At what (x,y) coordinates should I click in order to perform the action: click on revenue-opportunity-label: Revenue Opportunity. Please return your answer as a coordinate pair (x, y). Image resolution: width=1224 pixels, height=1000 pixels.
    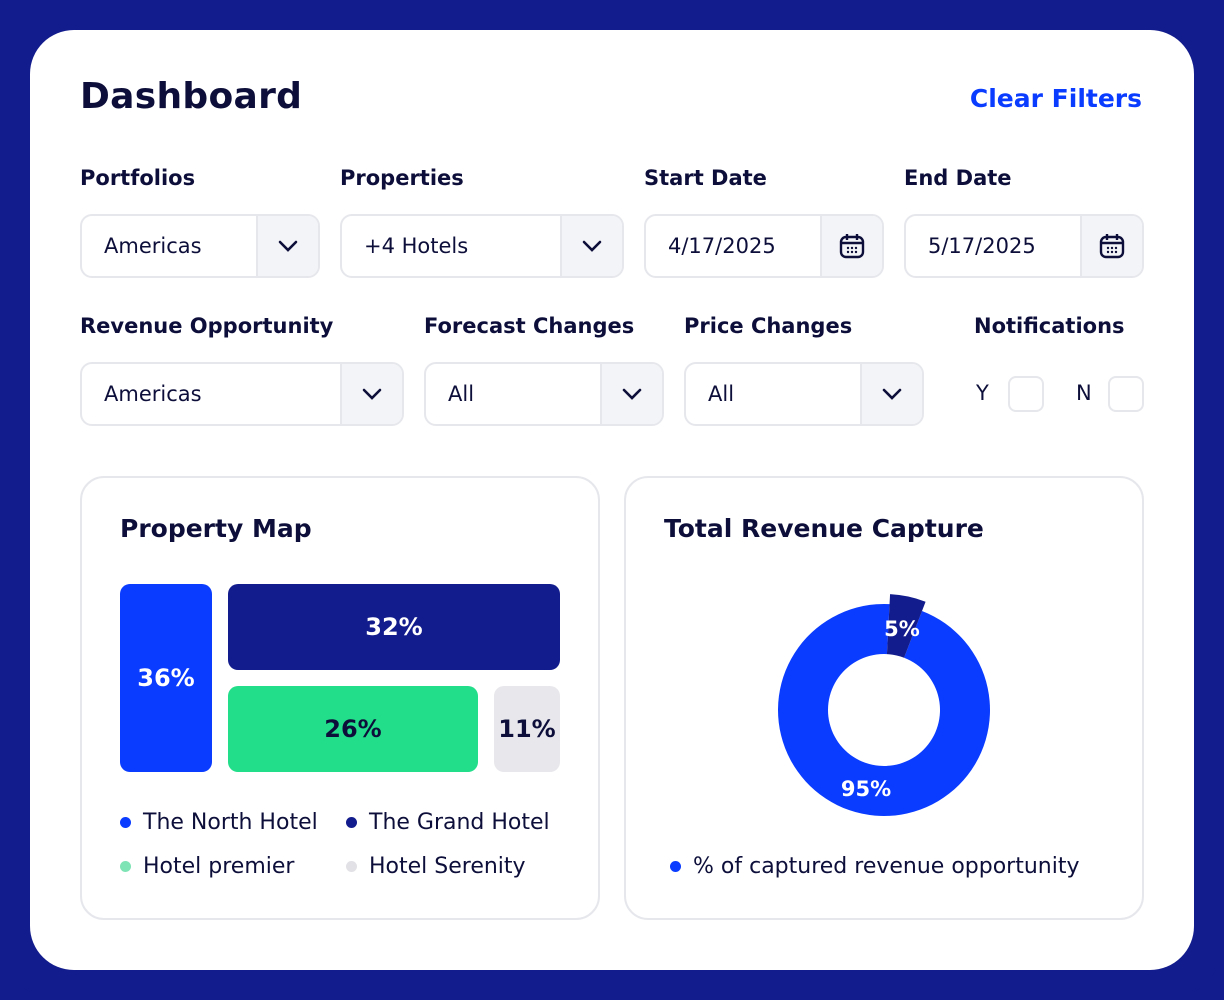
    Looking at the image, I should click on (207, 326).